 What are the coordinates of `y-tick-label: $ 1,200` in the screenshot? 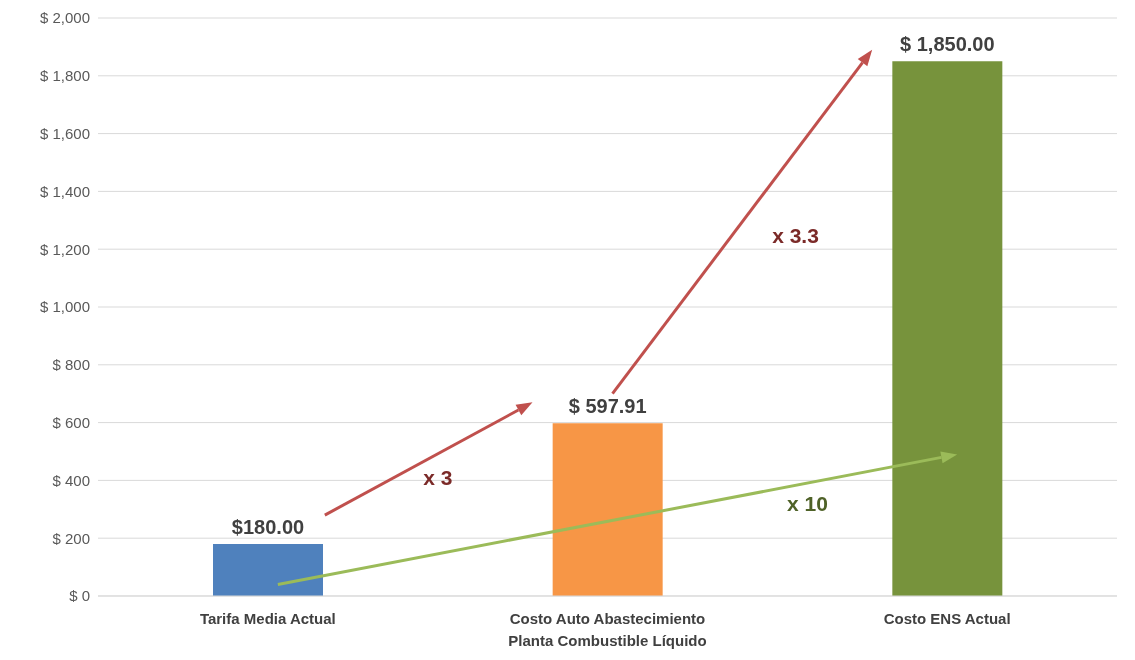 It's located at (64, 249).